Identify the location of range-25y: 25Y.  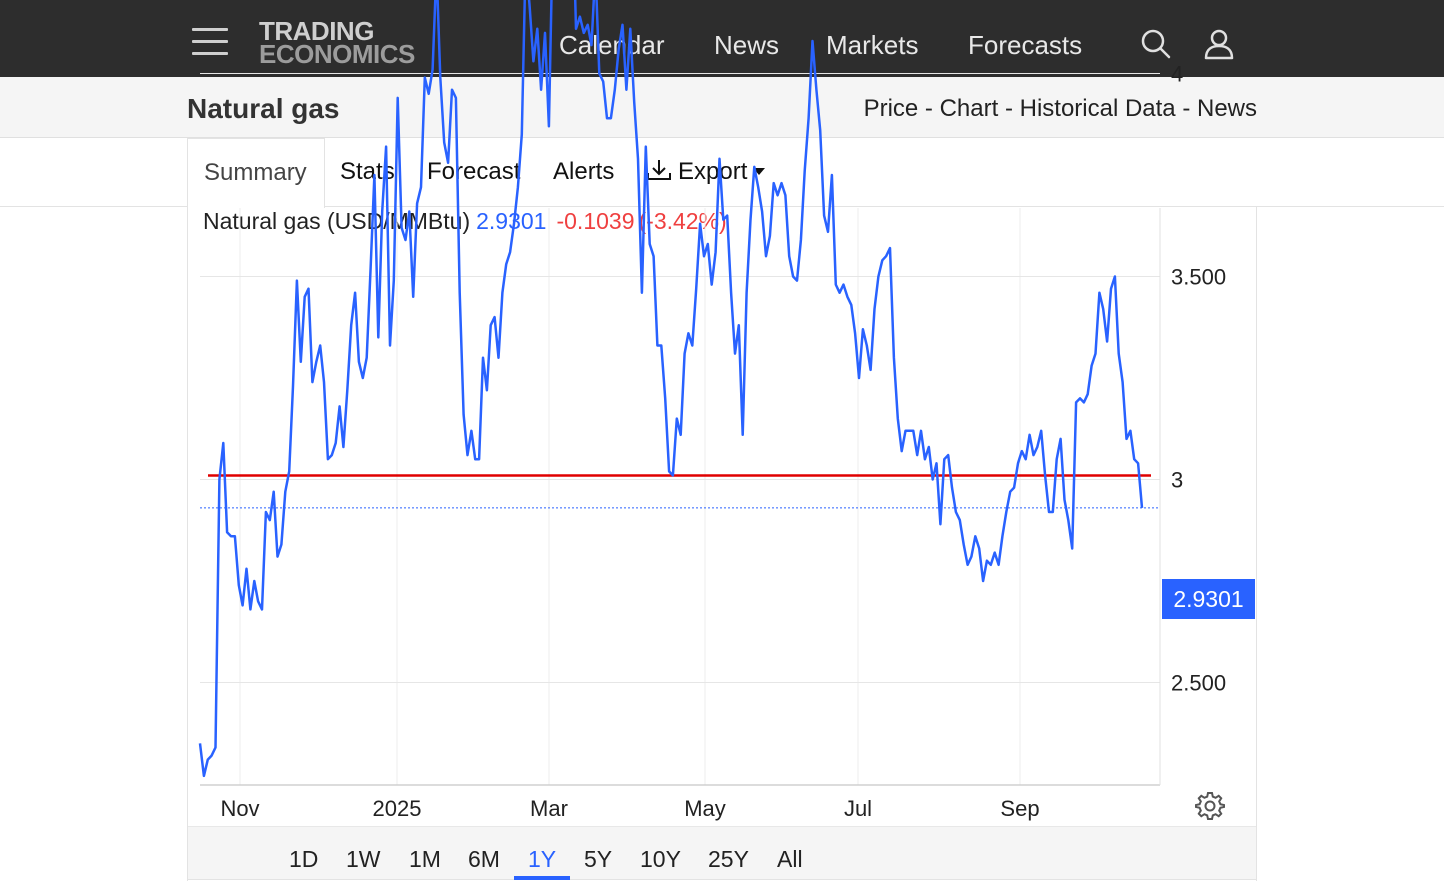
(728, 859).